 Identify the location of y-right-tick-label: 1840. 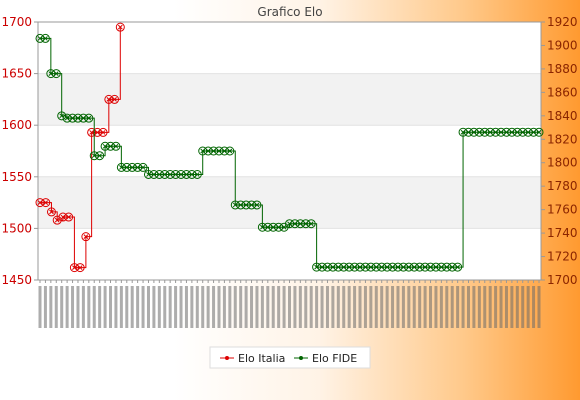
(562, 116).